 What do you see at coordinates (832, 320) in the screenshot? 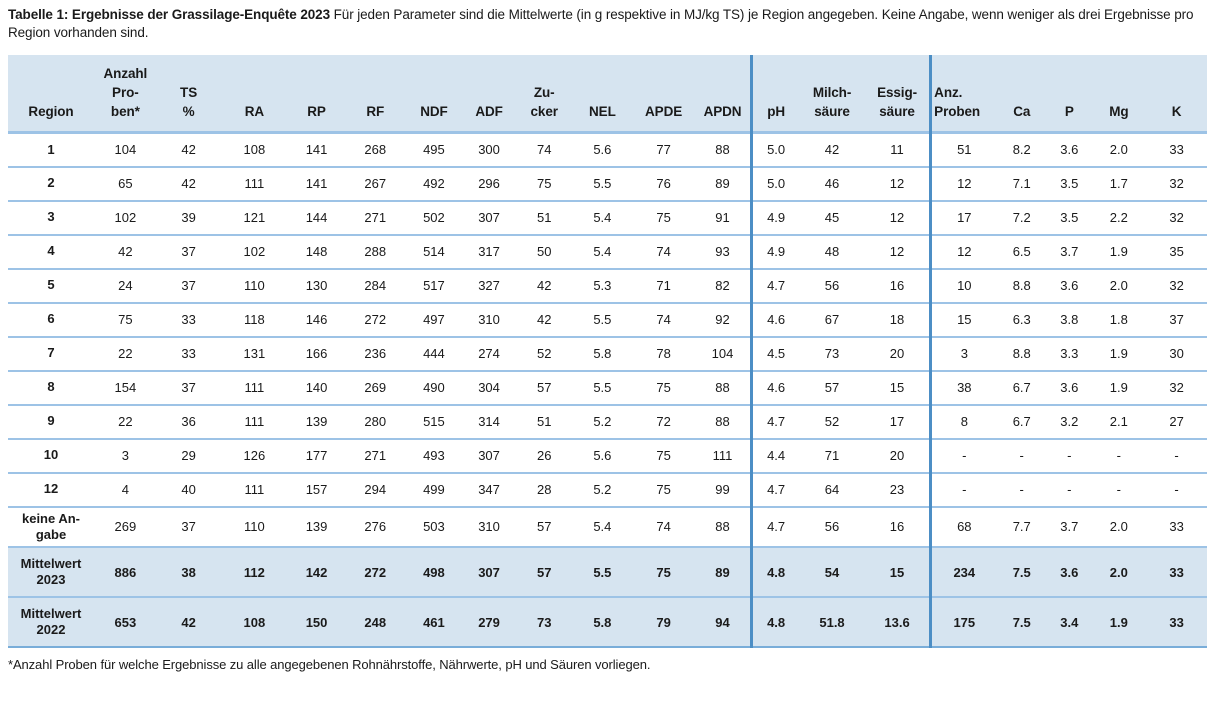
I see `table-cell: 67` at bounding box center [832, 320].